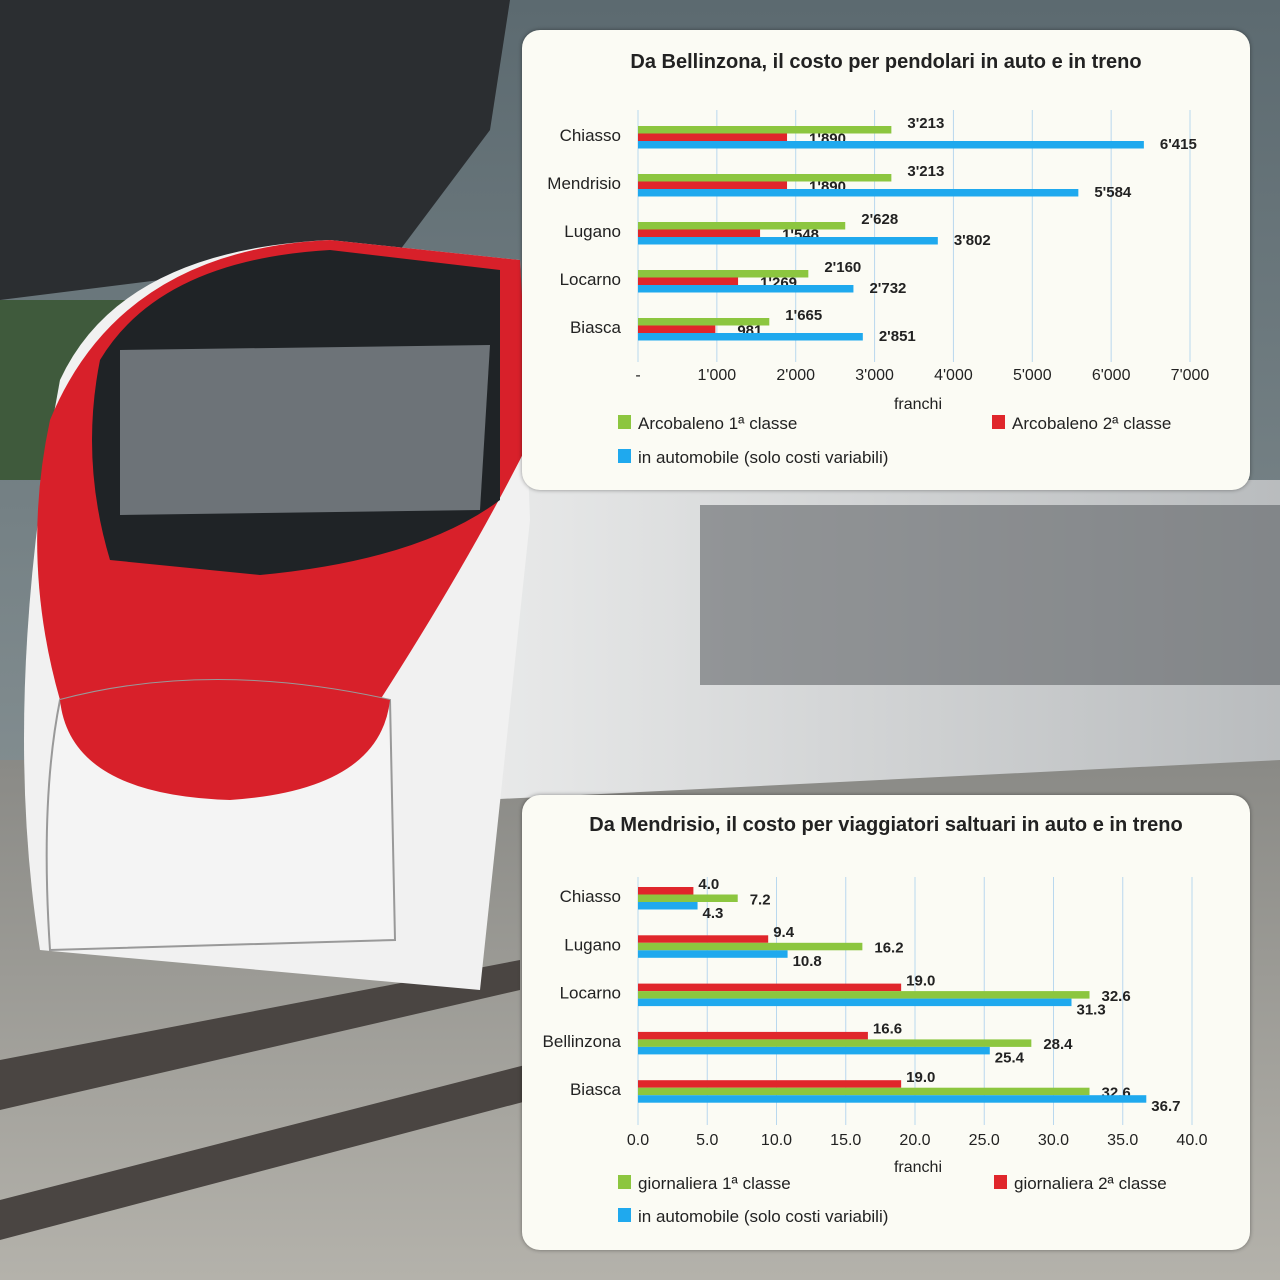 The height and width of the screenshot is (1280, 1280). Describe the element at coordinates (807, 961) in the screenshot. I see `data-label: 10.8` at that location.